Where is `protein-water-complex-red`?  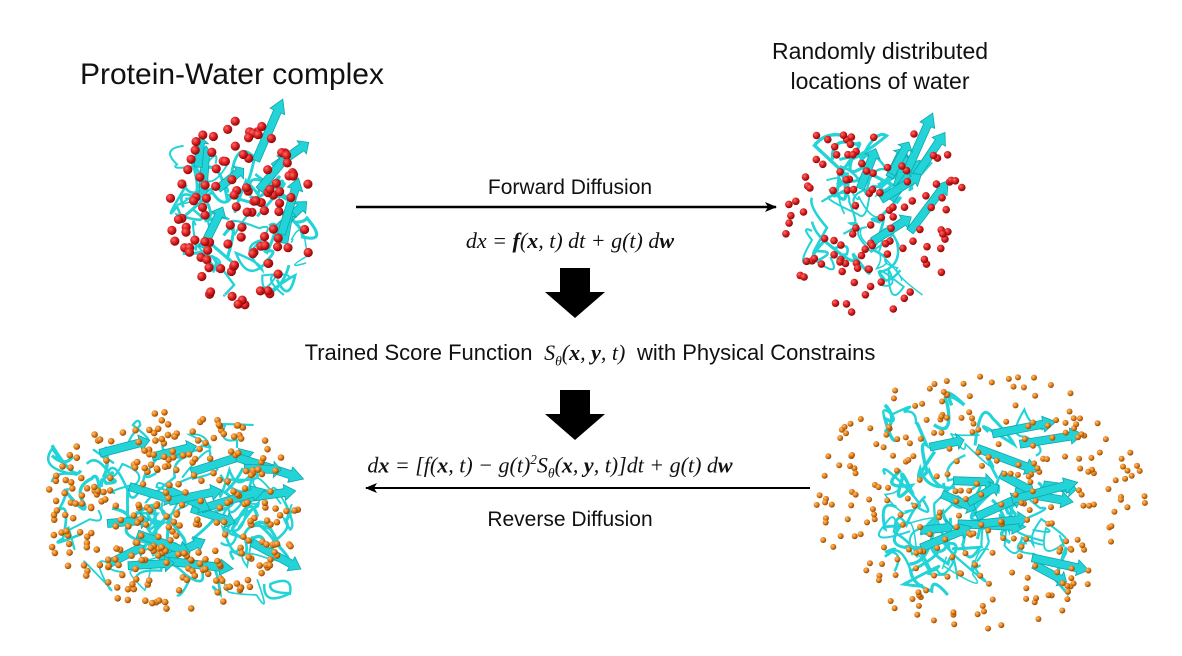
protein-water-complex-red is located at coordinates (242, 204).